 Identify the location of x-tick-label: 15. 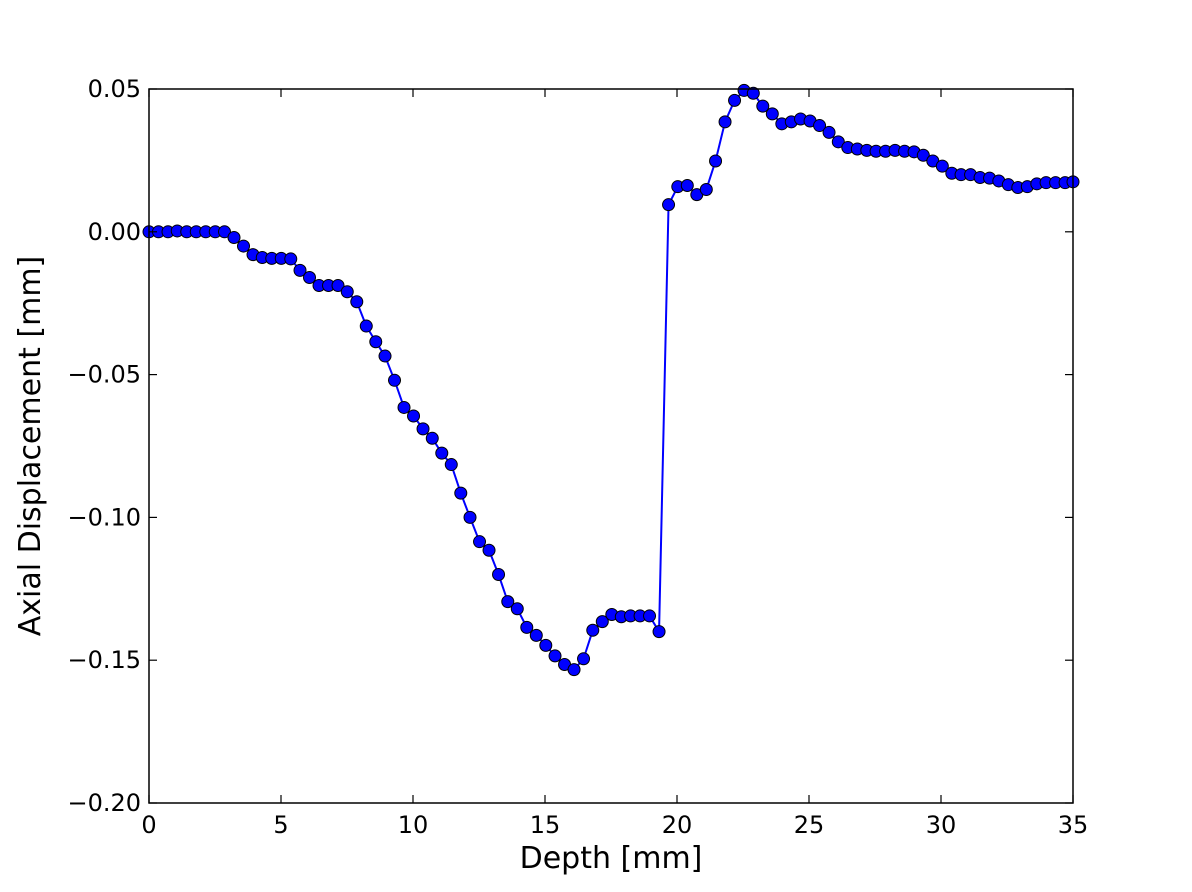
(545, 825).